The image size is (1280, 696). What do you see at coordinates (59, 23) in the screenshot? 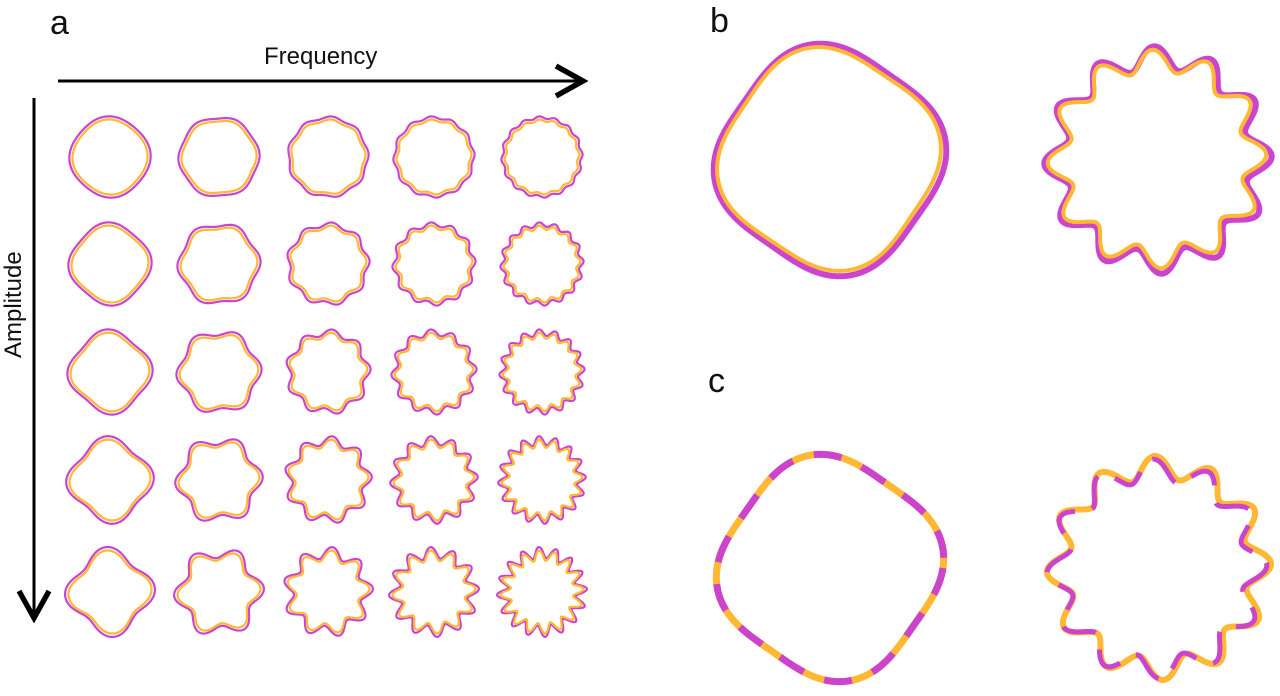
I see `panel-label-a: a` at bounding box center [59, 23].